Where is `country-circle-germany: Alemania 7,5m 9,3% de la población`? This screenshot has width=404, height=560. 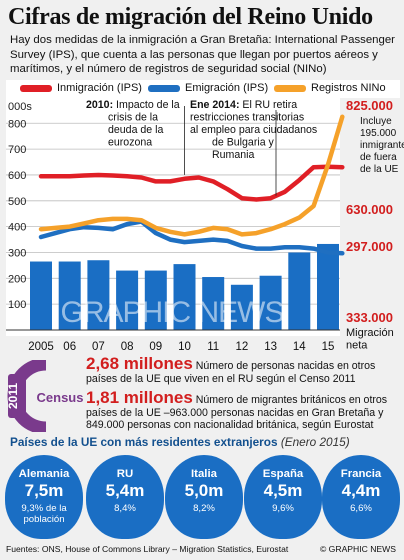
country-circle-germany: Alemania 7,5m 9,3% de la población is located at coordinates (44, 497).